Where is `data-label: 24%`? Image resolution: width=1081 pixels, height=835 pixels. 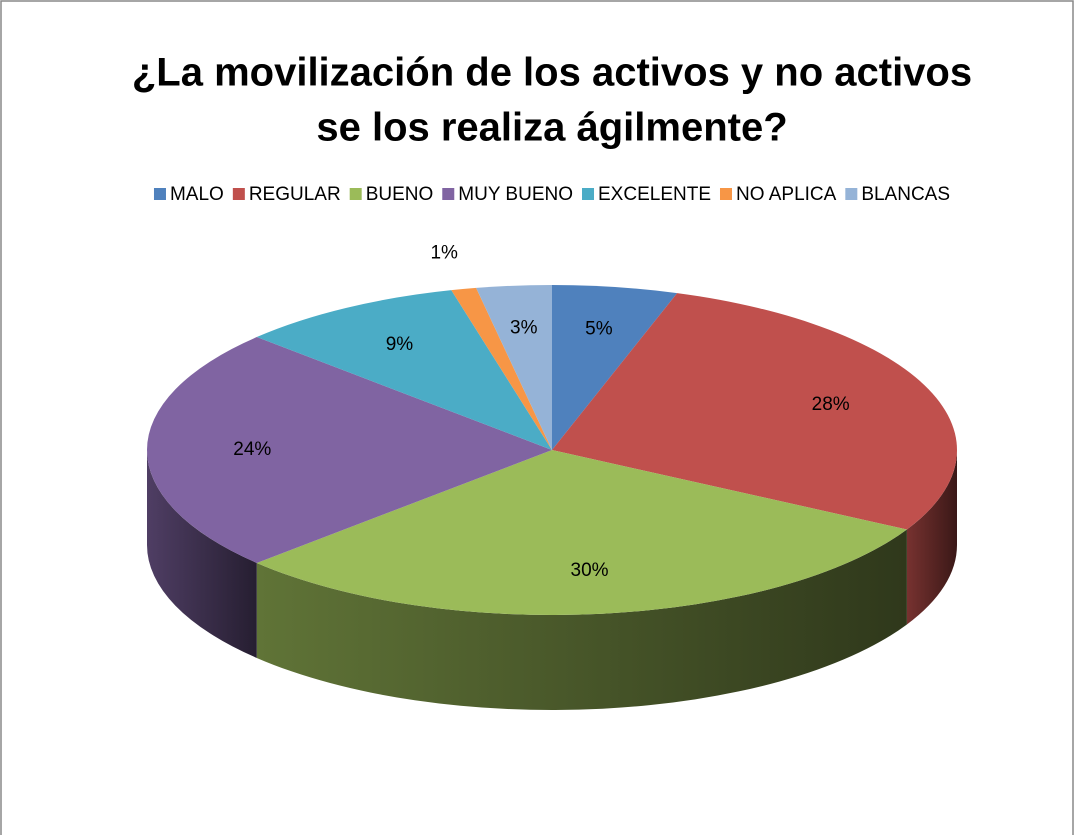
data-label: 24% is located at coordinates (252, 449).